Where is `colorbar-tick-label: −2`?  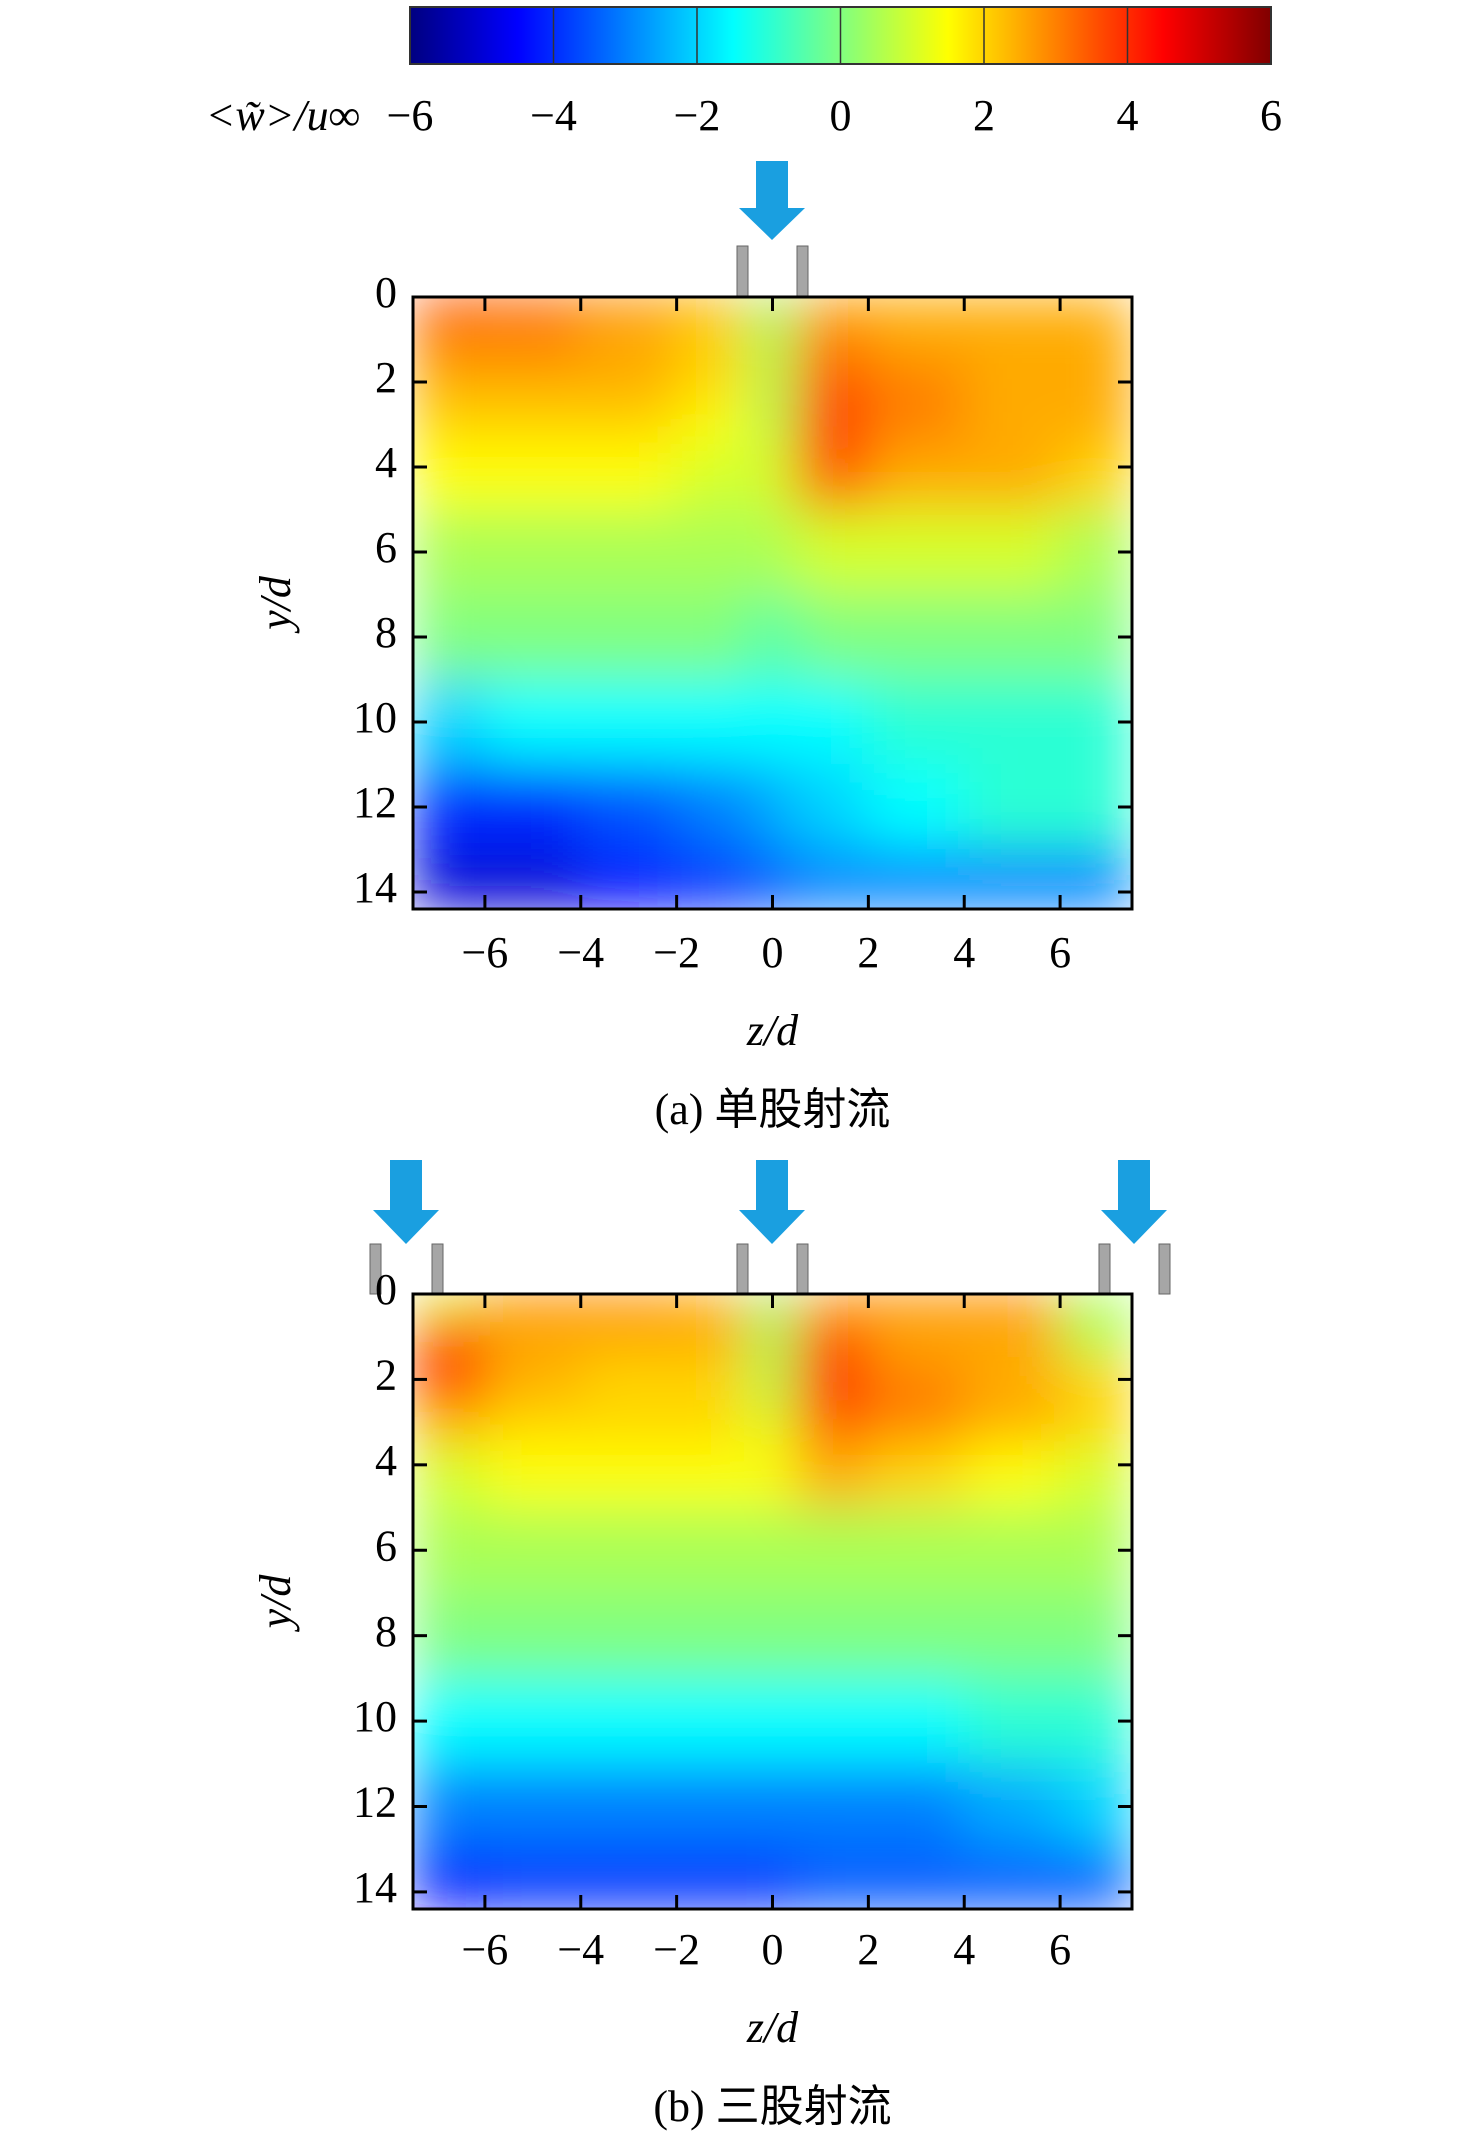 colorbar-tick-label: −2 is located at coordinates (697, 115).